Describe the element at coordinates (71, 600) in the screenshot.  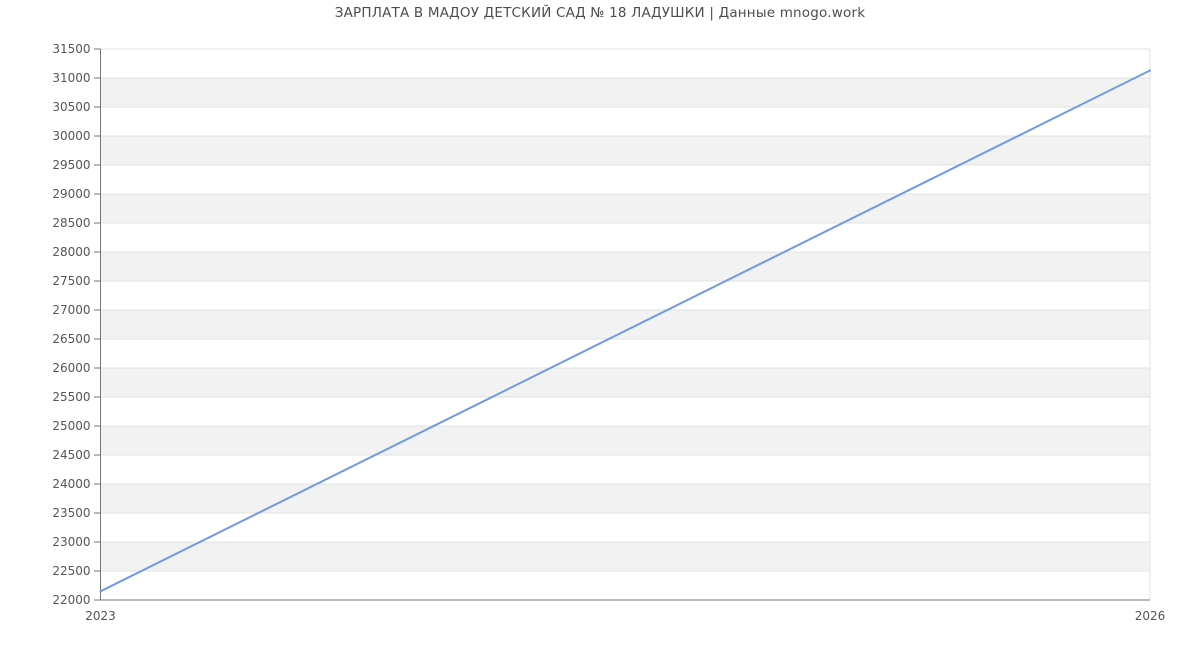
I see `y-tick-label: 22000` at that location.